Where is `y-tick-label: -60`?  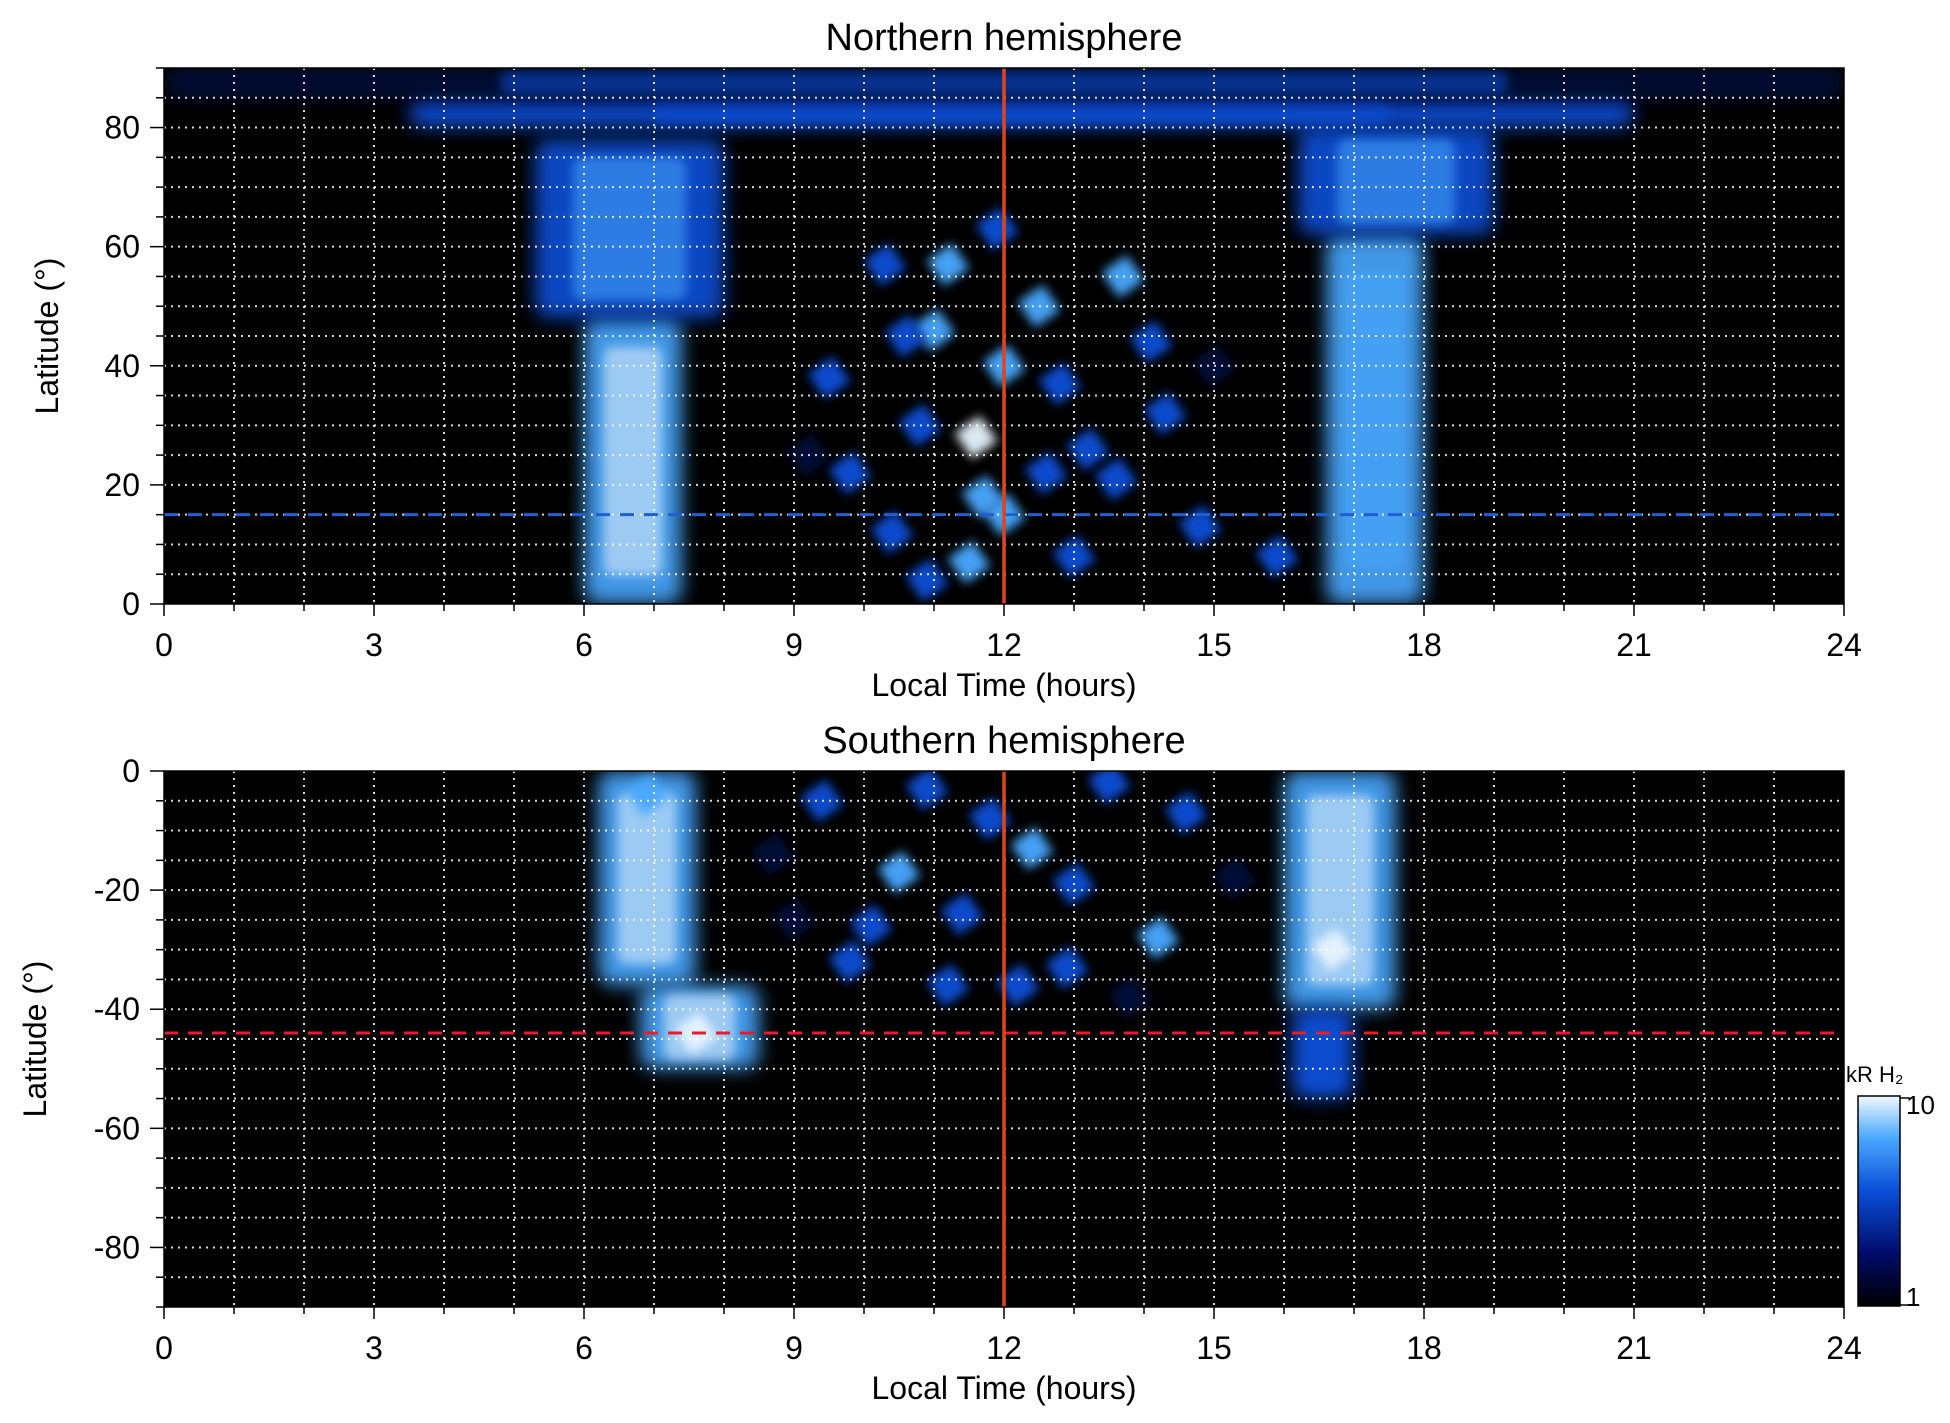 y-tick-label: -60 is located at coordinates (117, 1128).